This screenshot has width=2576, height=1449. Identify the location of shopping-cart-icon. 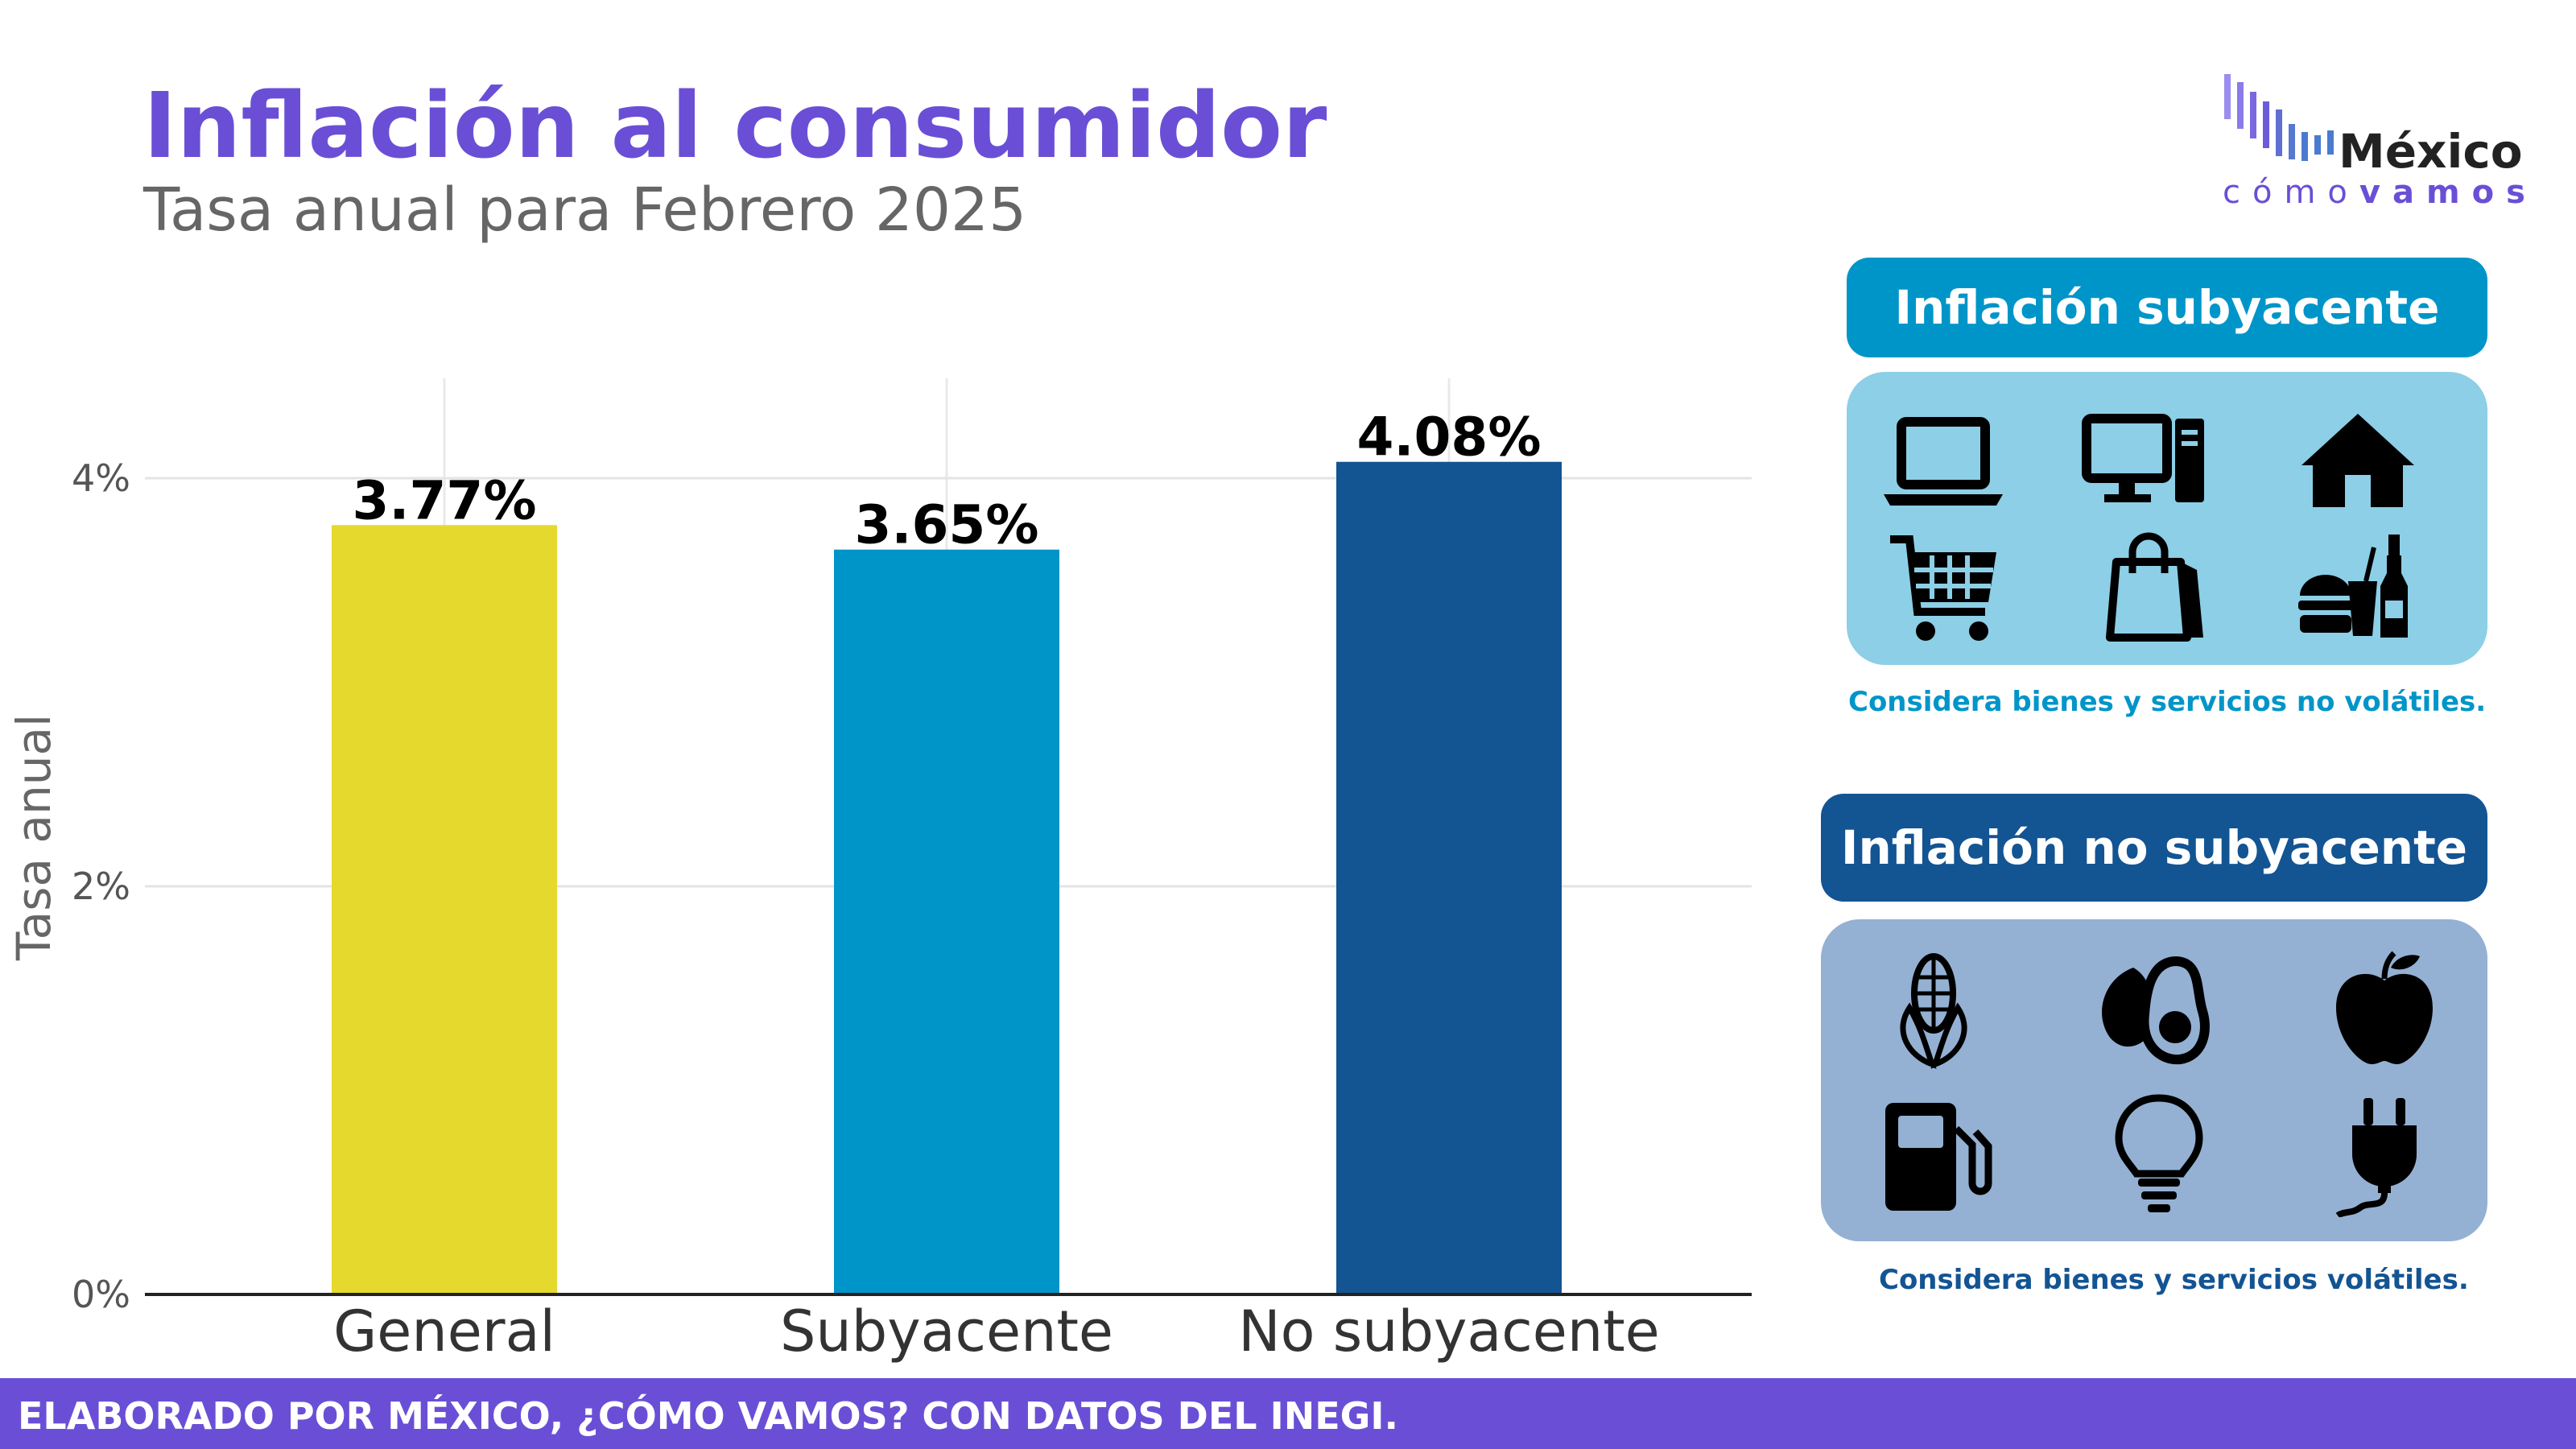
(1943, 588).